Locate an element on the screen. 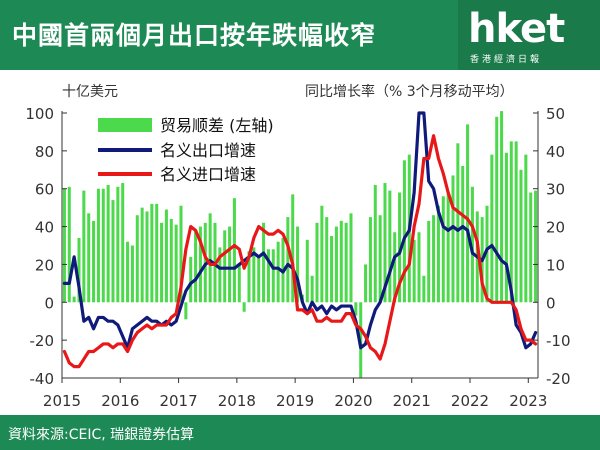 The height and width of the screenshot is (450, 600). footer-banner: 資料來源:CEIC, 瑞銀證券估算 is located at coordinates (300, 432).